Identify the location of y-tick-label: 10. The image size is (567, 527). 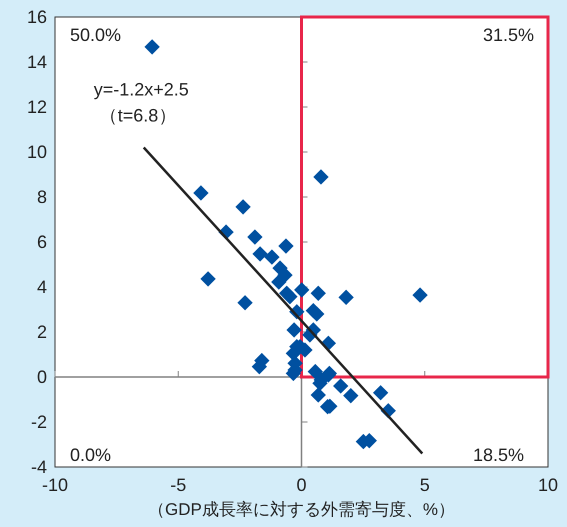
(36, 152).